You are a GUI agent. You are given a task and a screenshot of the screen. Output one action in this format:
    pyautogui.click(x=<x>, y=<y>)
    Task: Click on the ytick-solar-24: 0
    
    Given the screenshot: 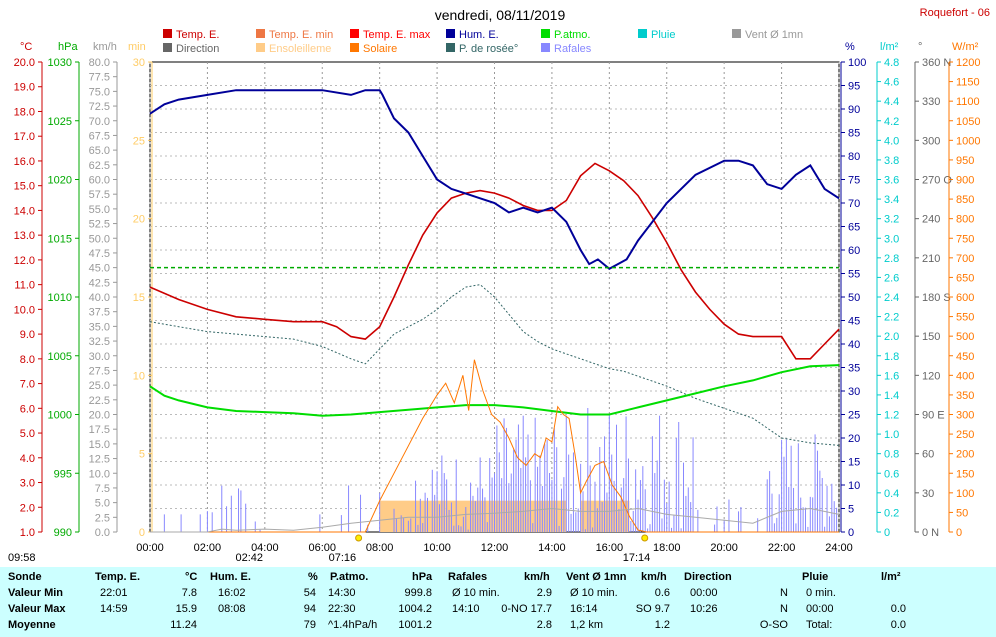 What is the action you would take?
    pyautogui.click(x=959, y=533)
    